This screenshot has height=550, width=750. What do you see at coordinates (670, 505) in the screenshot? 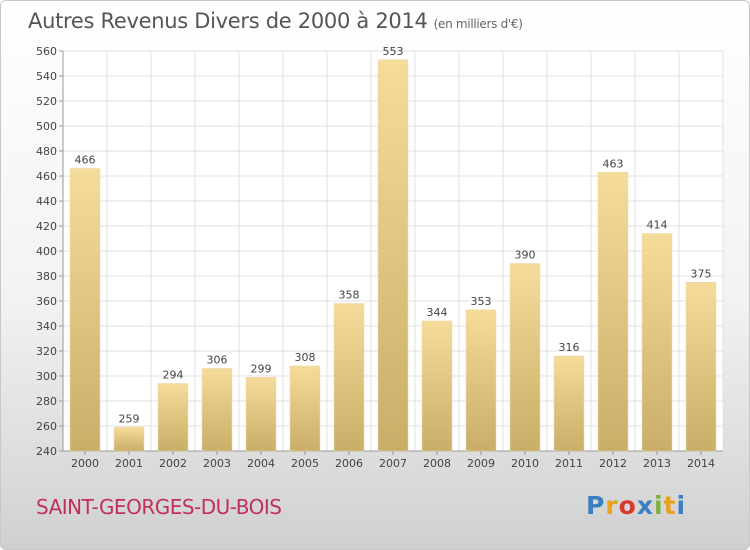
I see `logo-letter: t` at bounding box center [670, 505].